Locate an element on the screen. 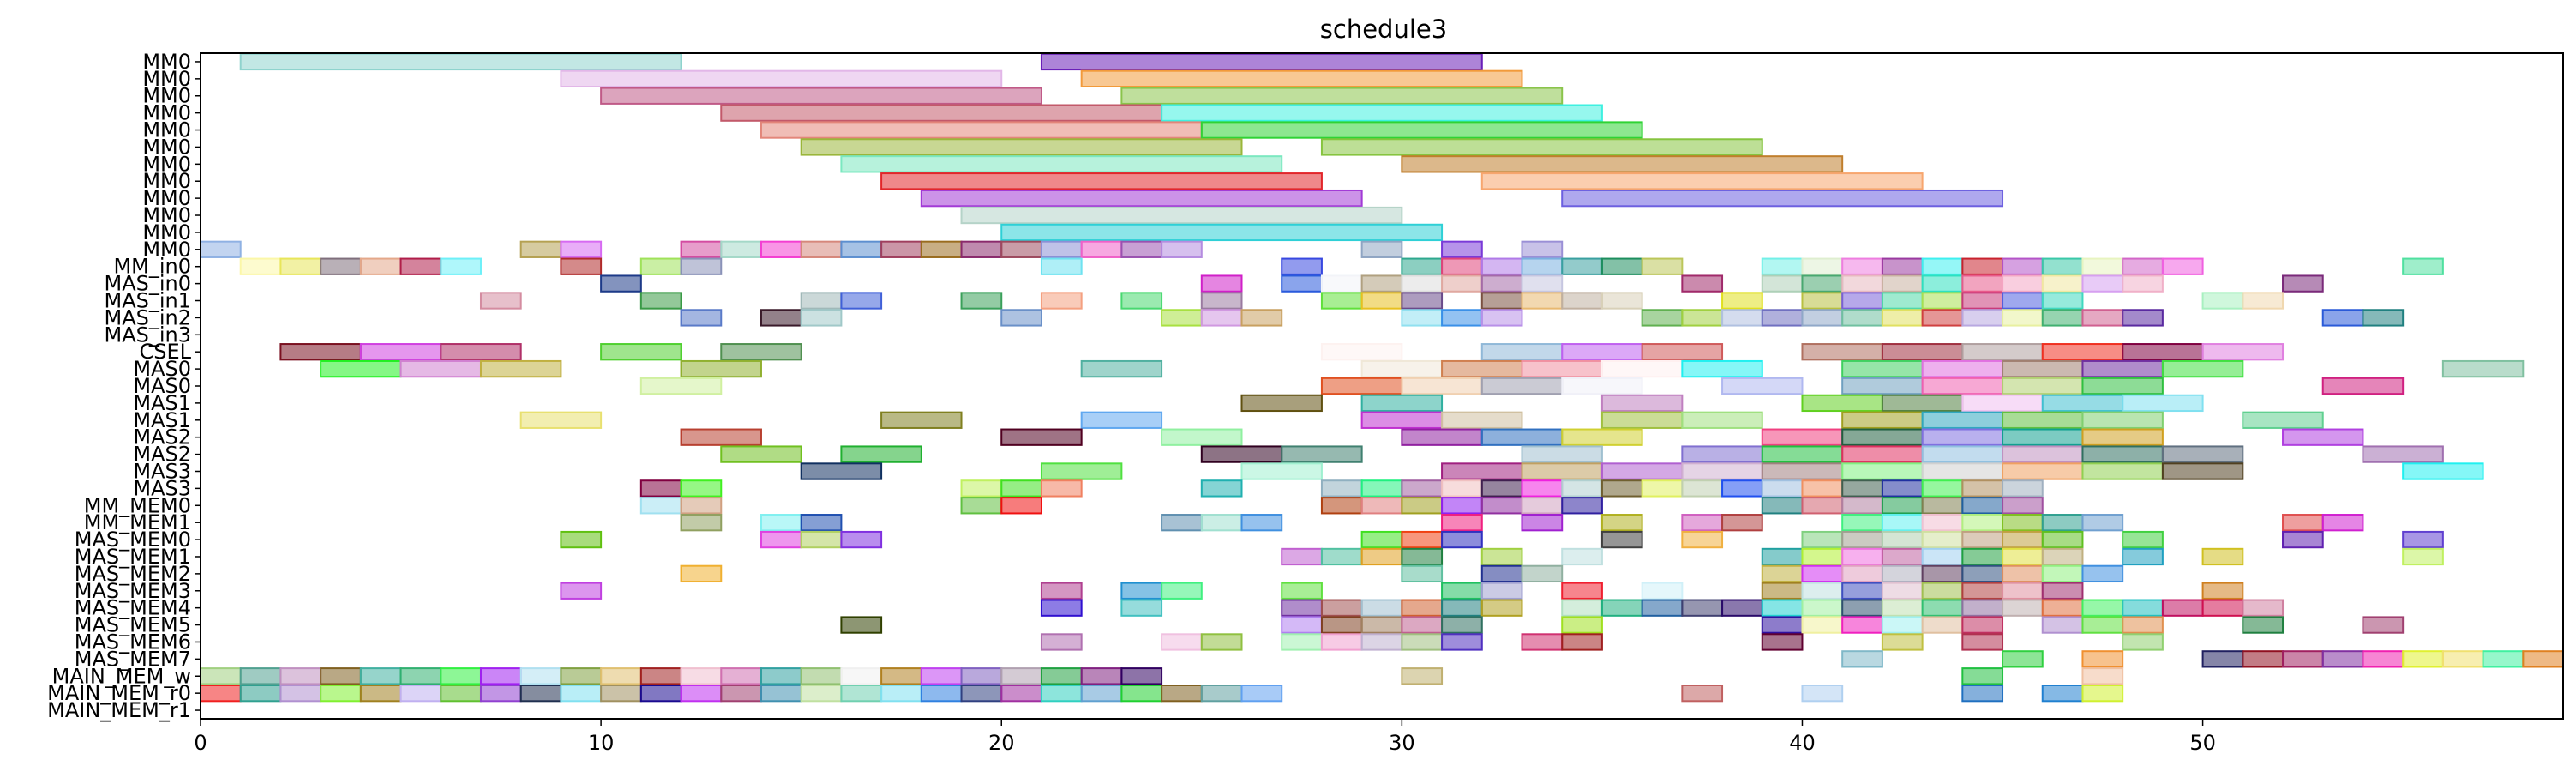 The width and height of the screenshot is (2576, 772). y-tick-label: MAS_MEM5 is located at coordinates (133, 625).